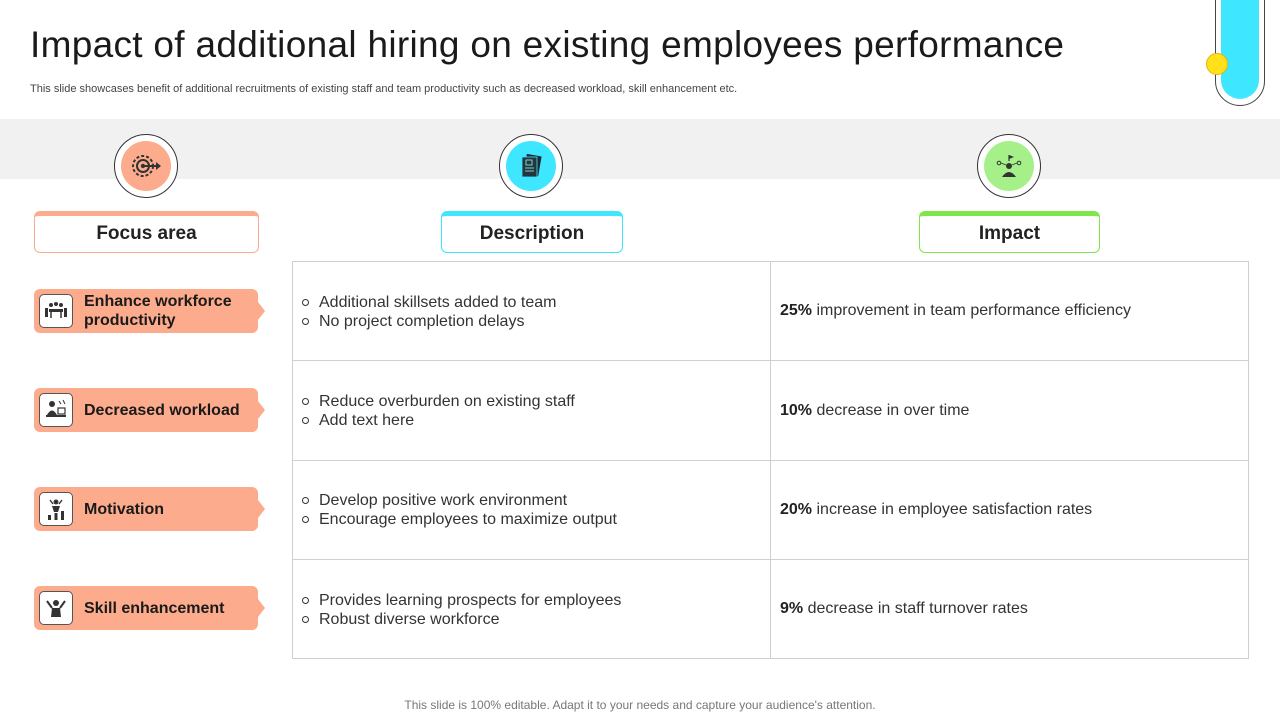 This screenshot has height=720, width=1280. What do you see at coordinates (532, 302) in the screenshot?
I see `description-bullet: Additional skillsets added to team` at bounding box center [532, 302].